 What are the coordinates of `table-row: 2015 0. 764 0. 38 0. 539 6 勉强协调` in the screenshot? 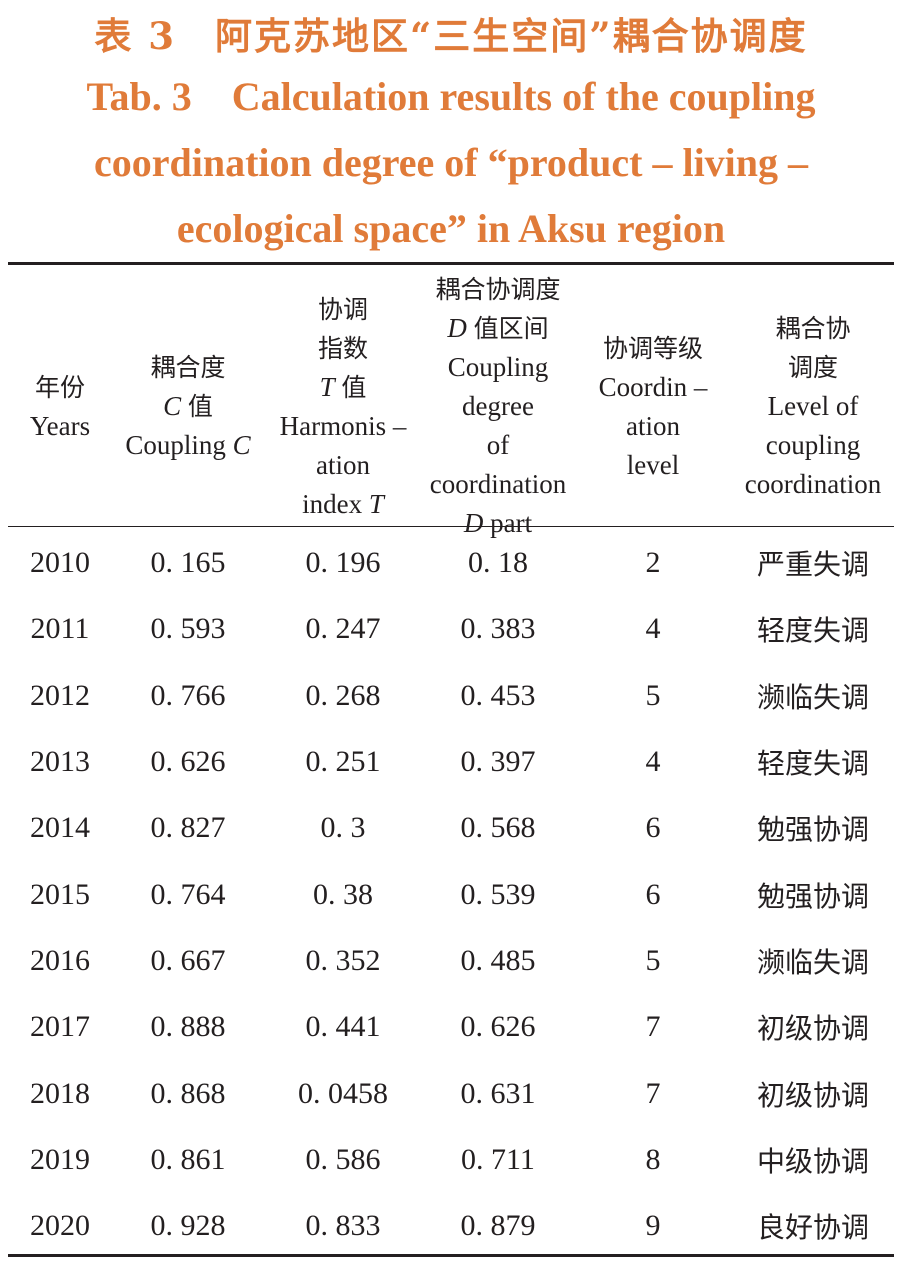 It's located at (451, 894).